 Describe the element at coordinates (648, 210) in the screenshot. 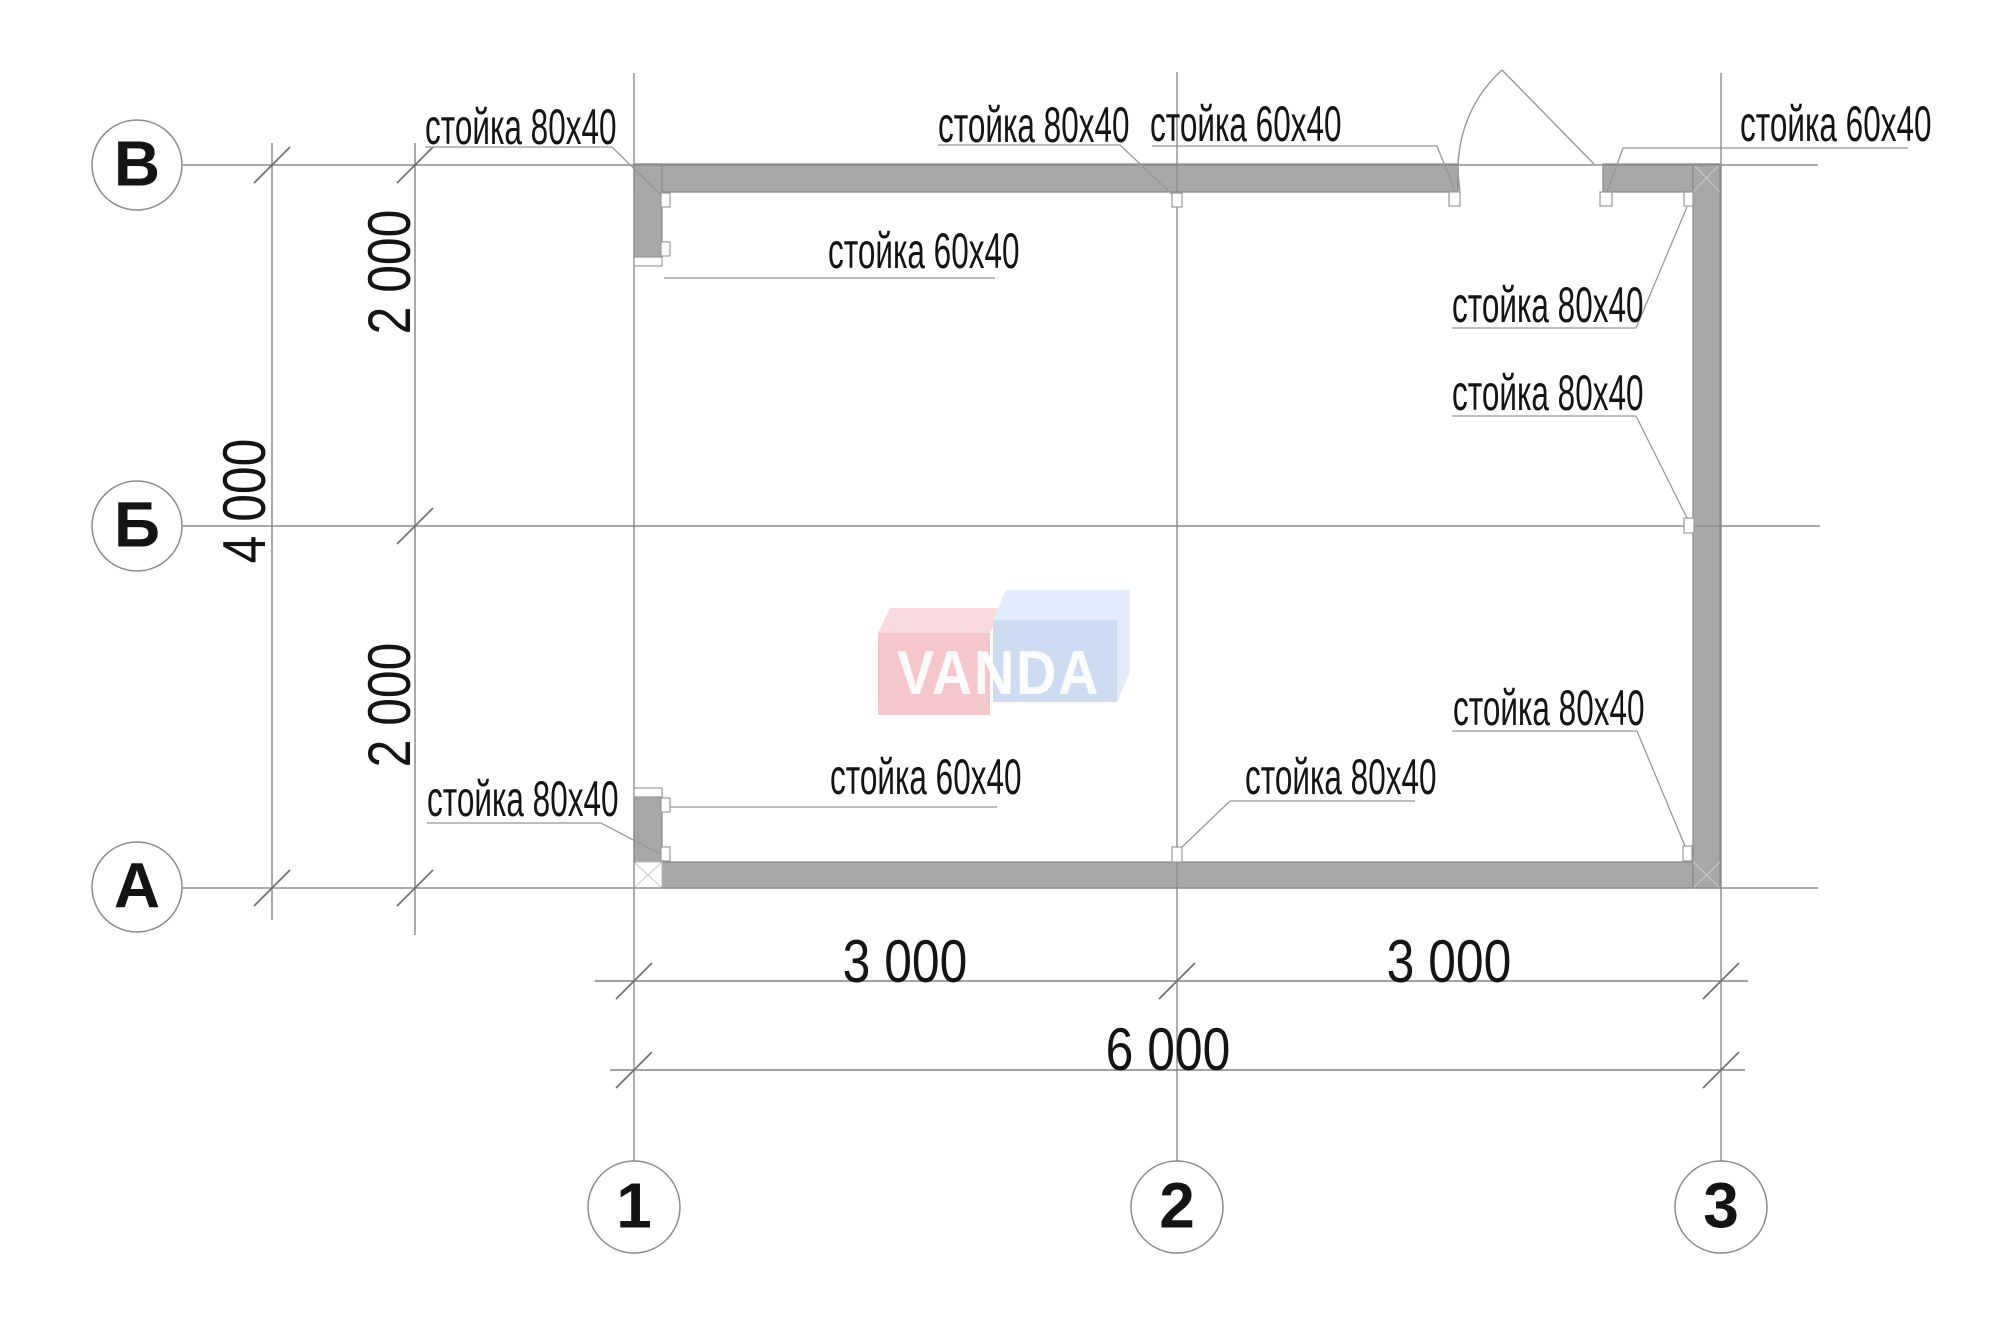

I see `wall-top-left-pier` at that location.